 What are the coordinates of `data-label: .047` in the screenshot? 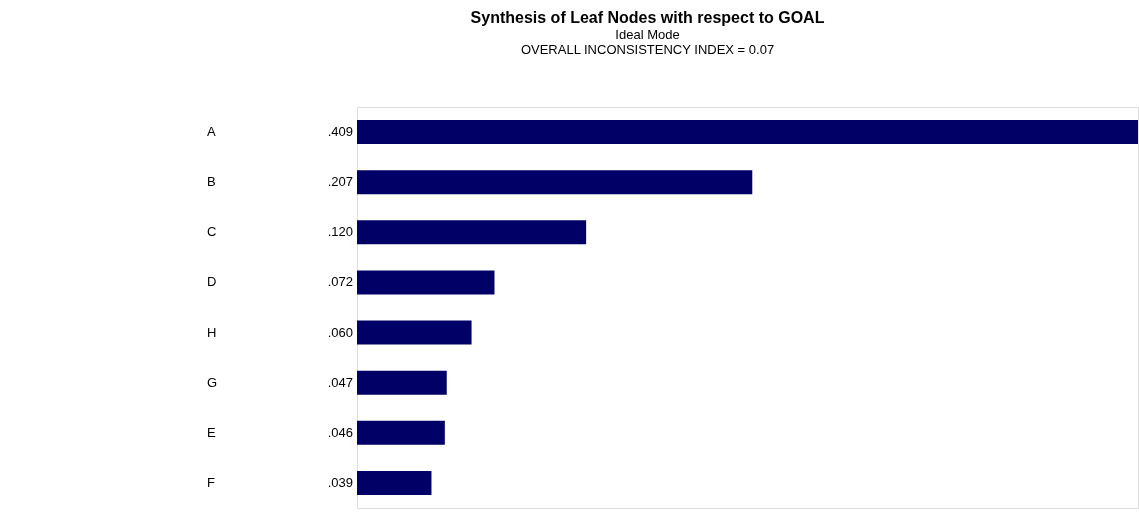 It's located at (340, 382).